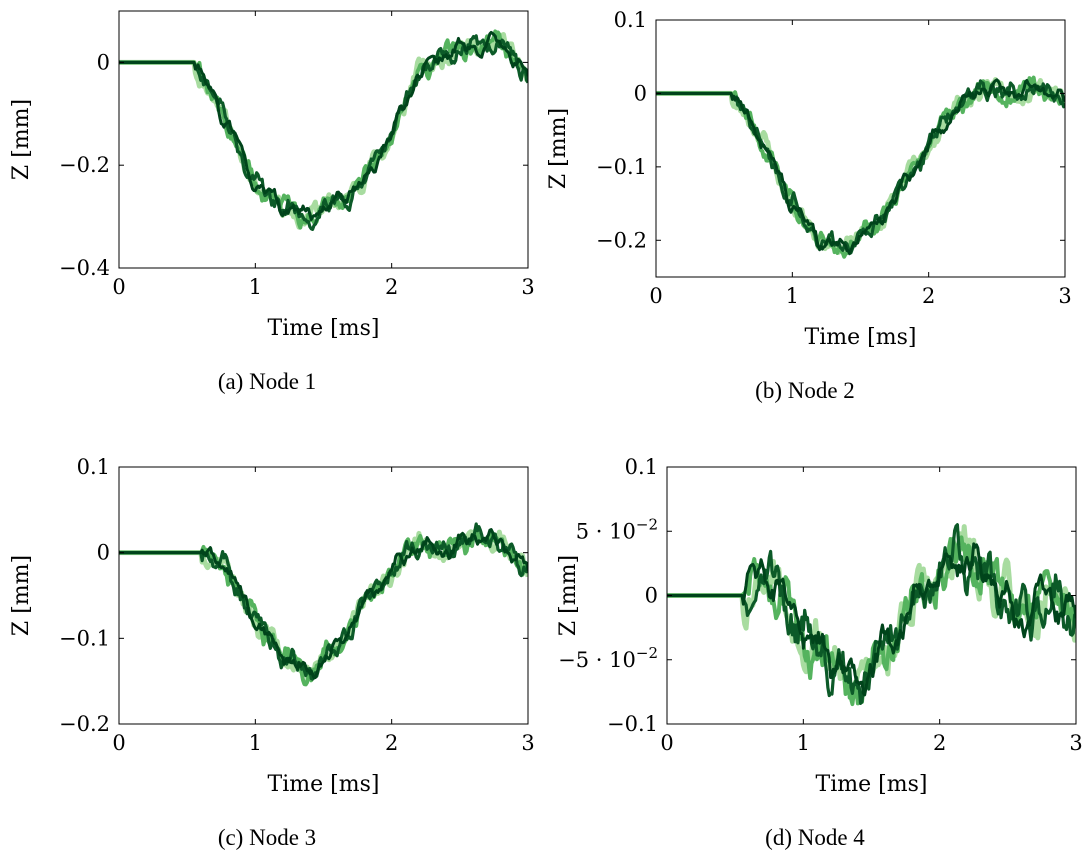  Describe the element at coordinates (815, 837) in the screenshot. I see `panel-caption: (d) Node 4` at that location.